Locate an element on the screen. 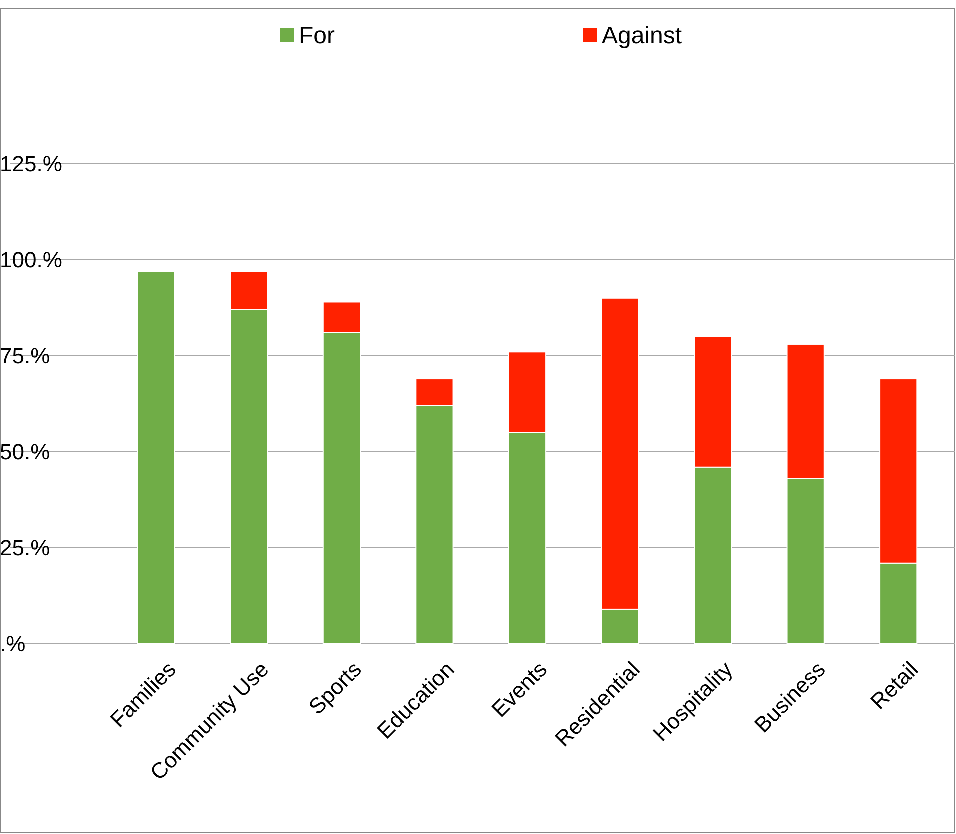 Image resolution: width=956 pixels, height=834 pixels. y-tick-label: 100.% is located at coordinates (31, 260).